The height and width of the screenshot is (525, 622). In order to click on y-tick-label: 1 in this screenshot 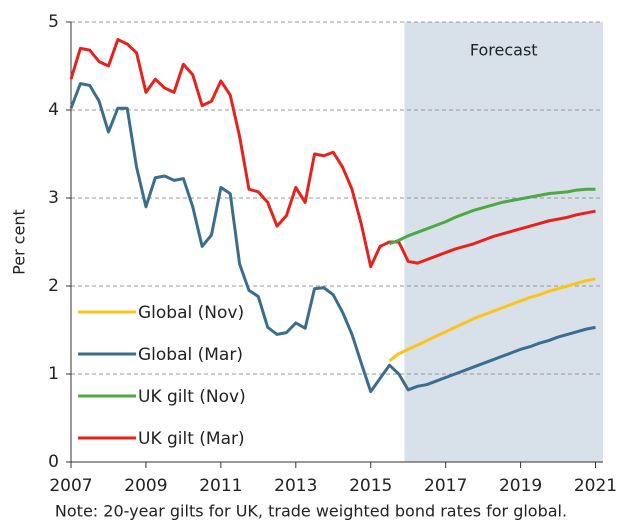, I will do `click(53, 374)`.